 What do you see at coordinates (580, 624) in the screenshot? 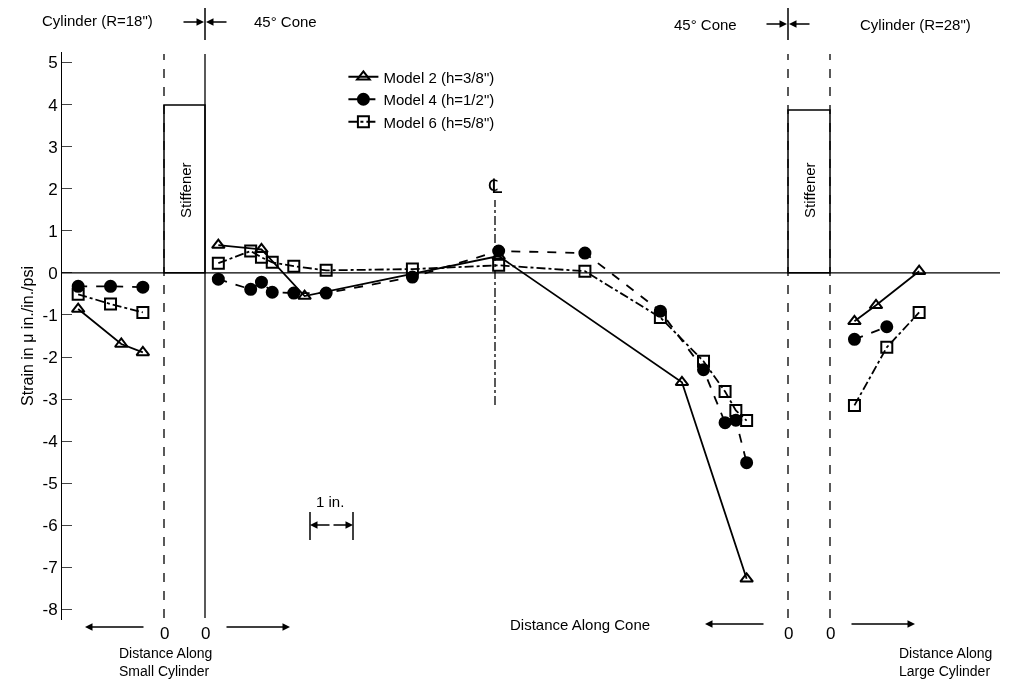
I see `annotation: Distance Along Cone` at bounding box center [580, 624].